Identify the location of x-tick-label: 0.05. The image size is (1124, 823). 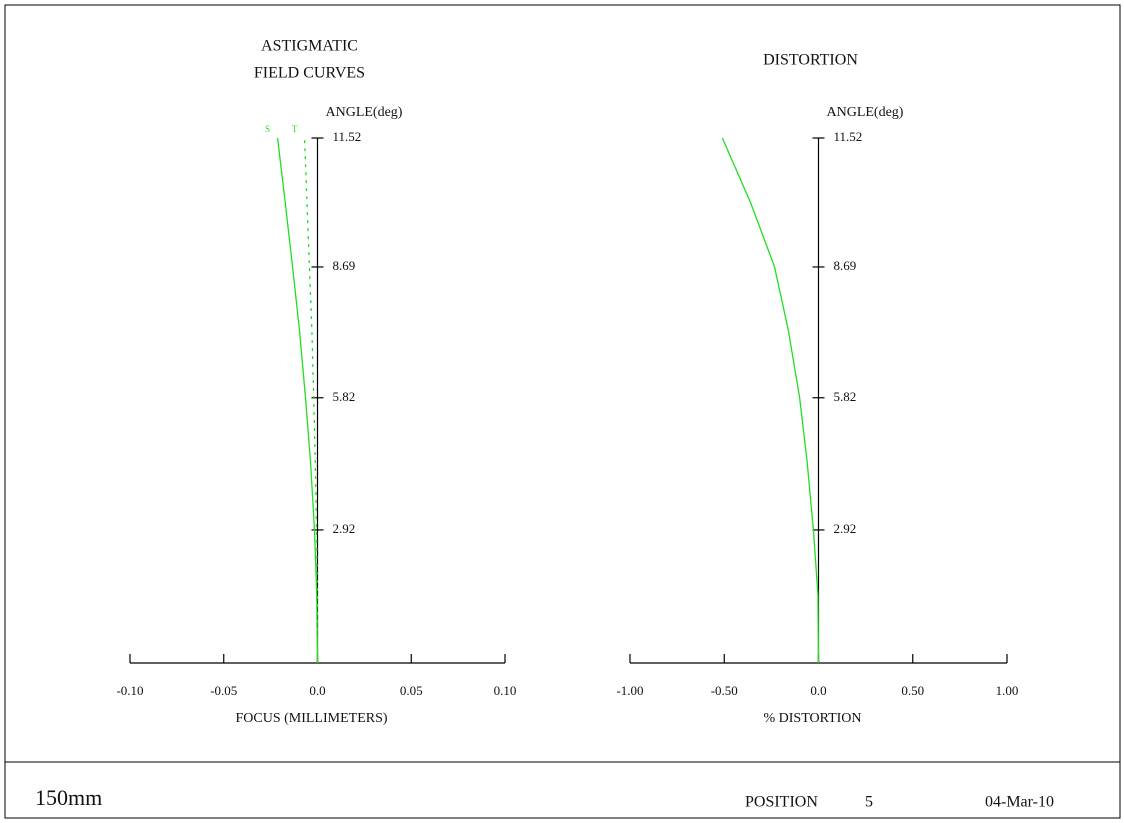
(411, 690).